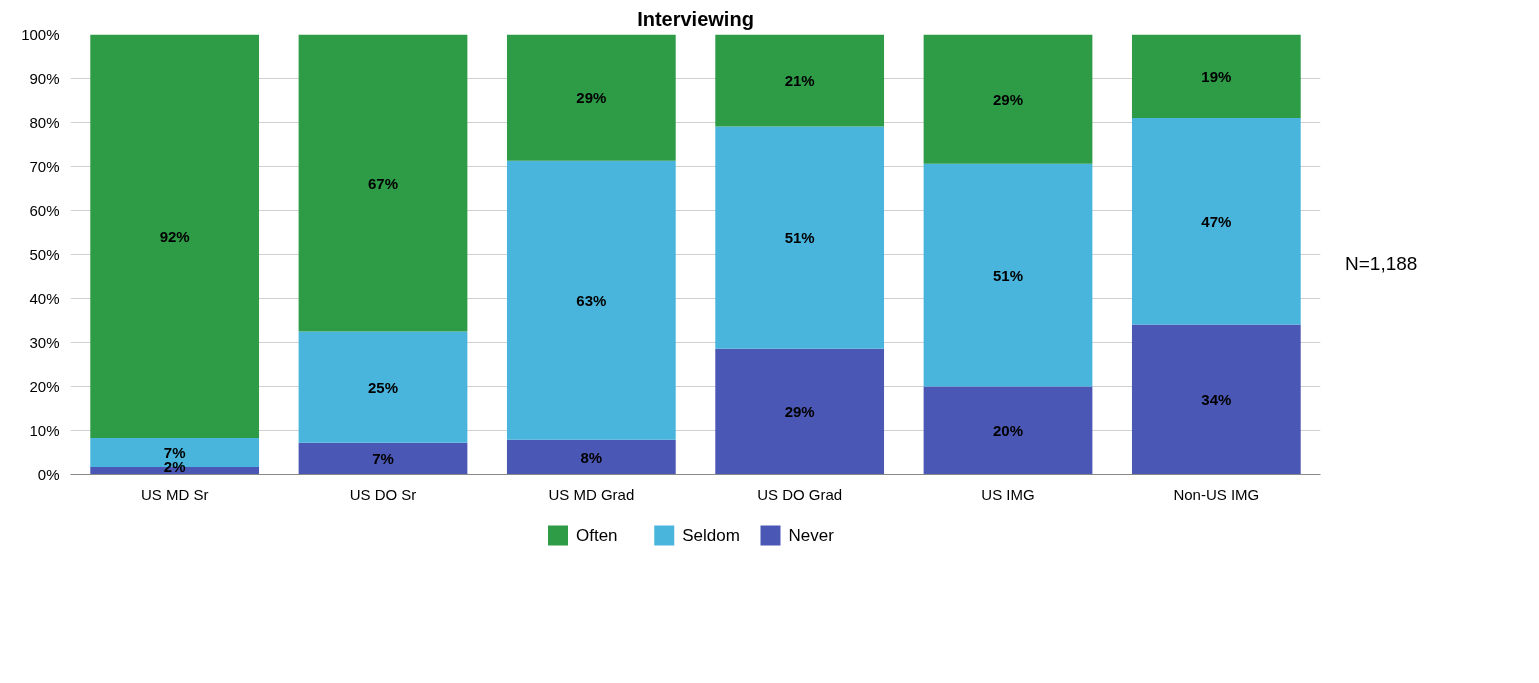 The height and width of the screenshot is (683, 1539). Describe the element at coordinates (44, 342) in the screenshot. I see `y-tick-label: 30%` at that location.